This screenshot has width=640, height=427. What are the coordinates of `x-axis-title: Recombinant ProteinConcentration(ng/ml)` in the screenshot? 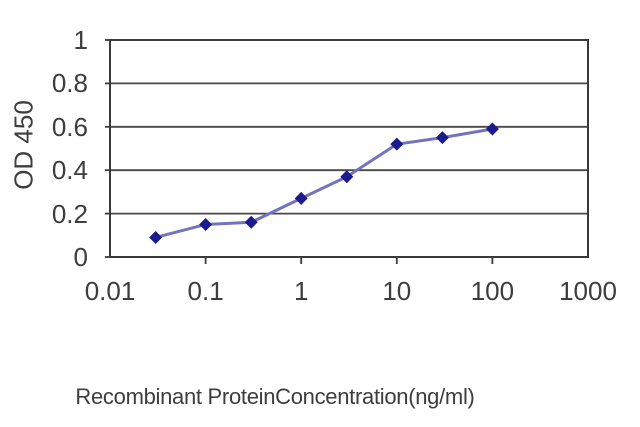 It's located at (275, 396).